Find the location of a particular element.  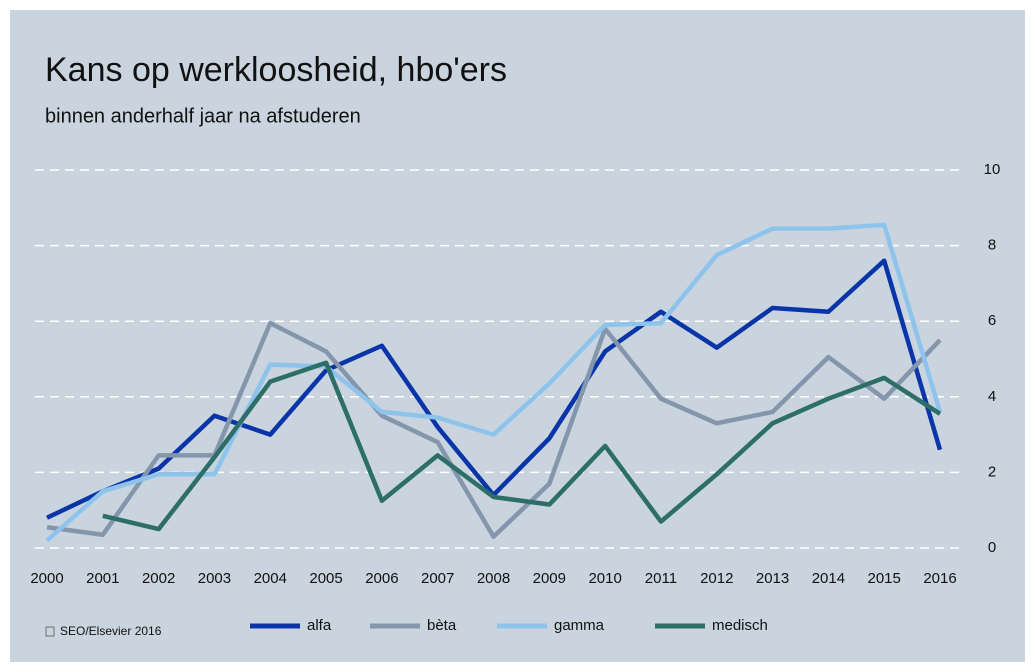

x-tick-label: 2008 is located at coordinates (493, 578).